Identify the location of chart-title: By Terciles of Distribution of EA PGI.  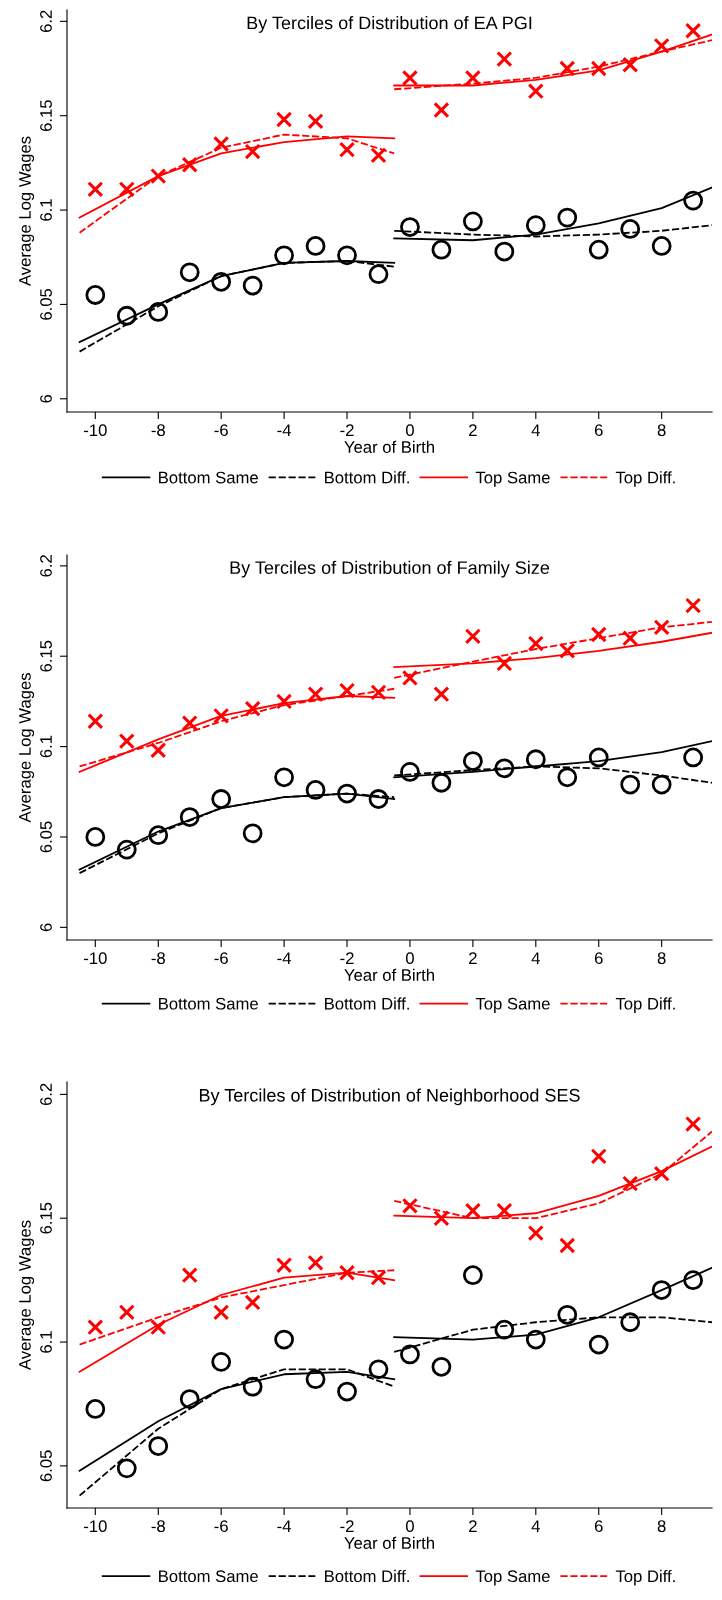
(389, 24).